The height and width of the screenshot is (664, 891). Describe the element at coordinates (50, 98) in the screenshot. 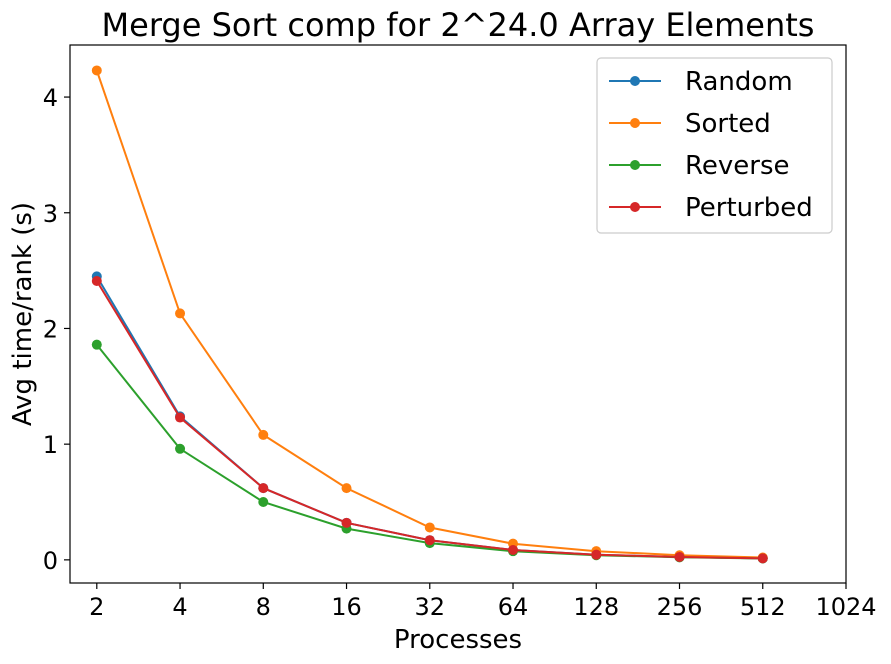

I see `y-tick-label: 4` at that location.